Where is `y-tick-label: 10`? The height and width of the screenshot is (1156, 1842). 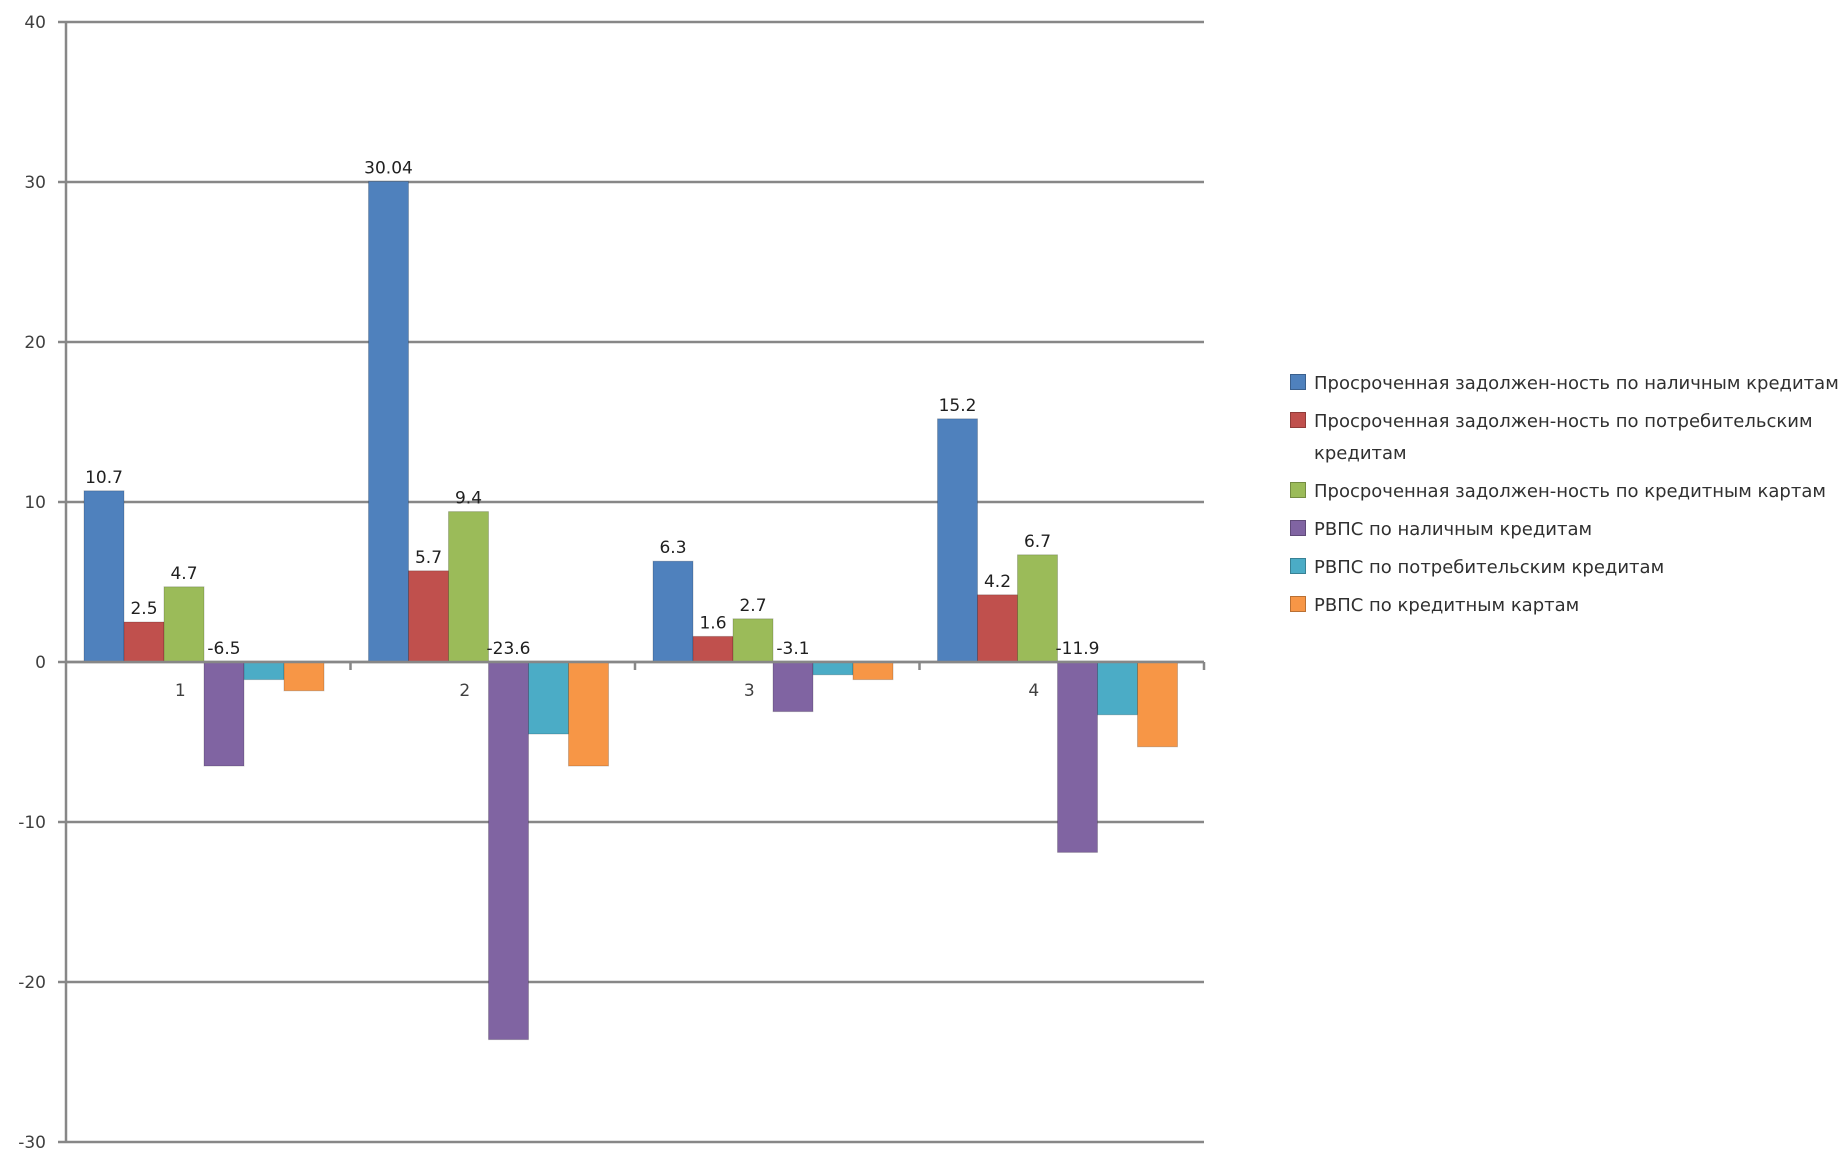
y-tick-label: 10 is located at coordinates (35, 503).